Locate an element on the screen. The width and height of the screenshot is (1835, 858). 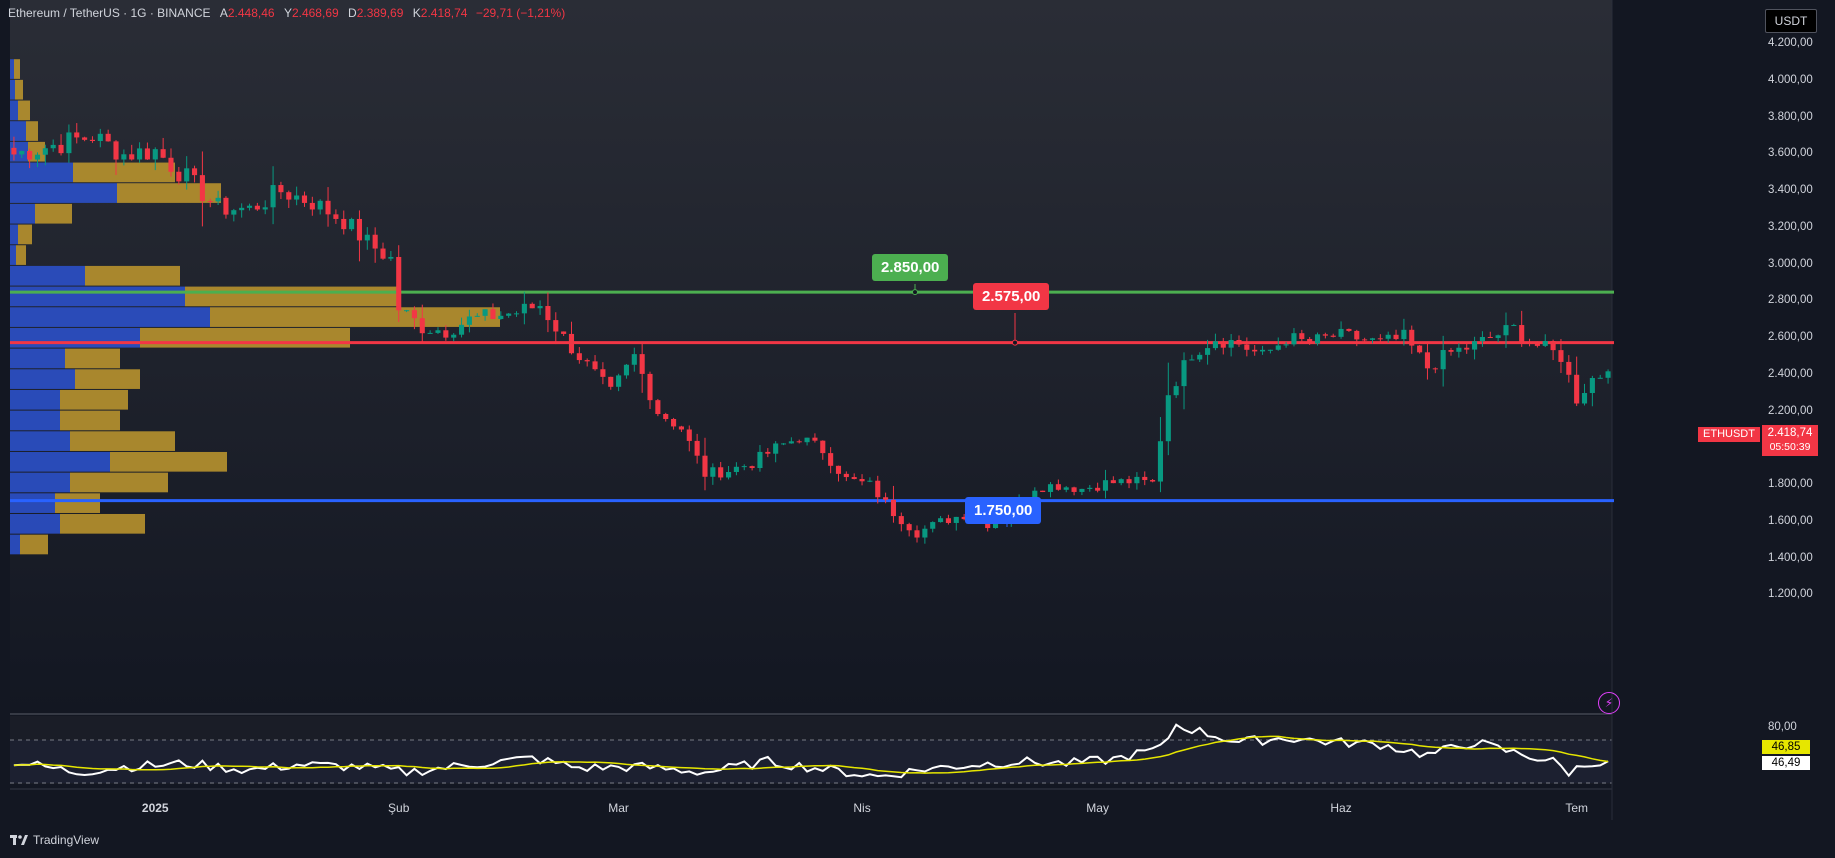
annotation-red: 2.575,00 is located at coordinates (1011, 296).